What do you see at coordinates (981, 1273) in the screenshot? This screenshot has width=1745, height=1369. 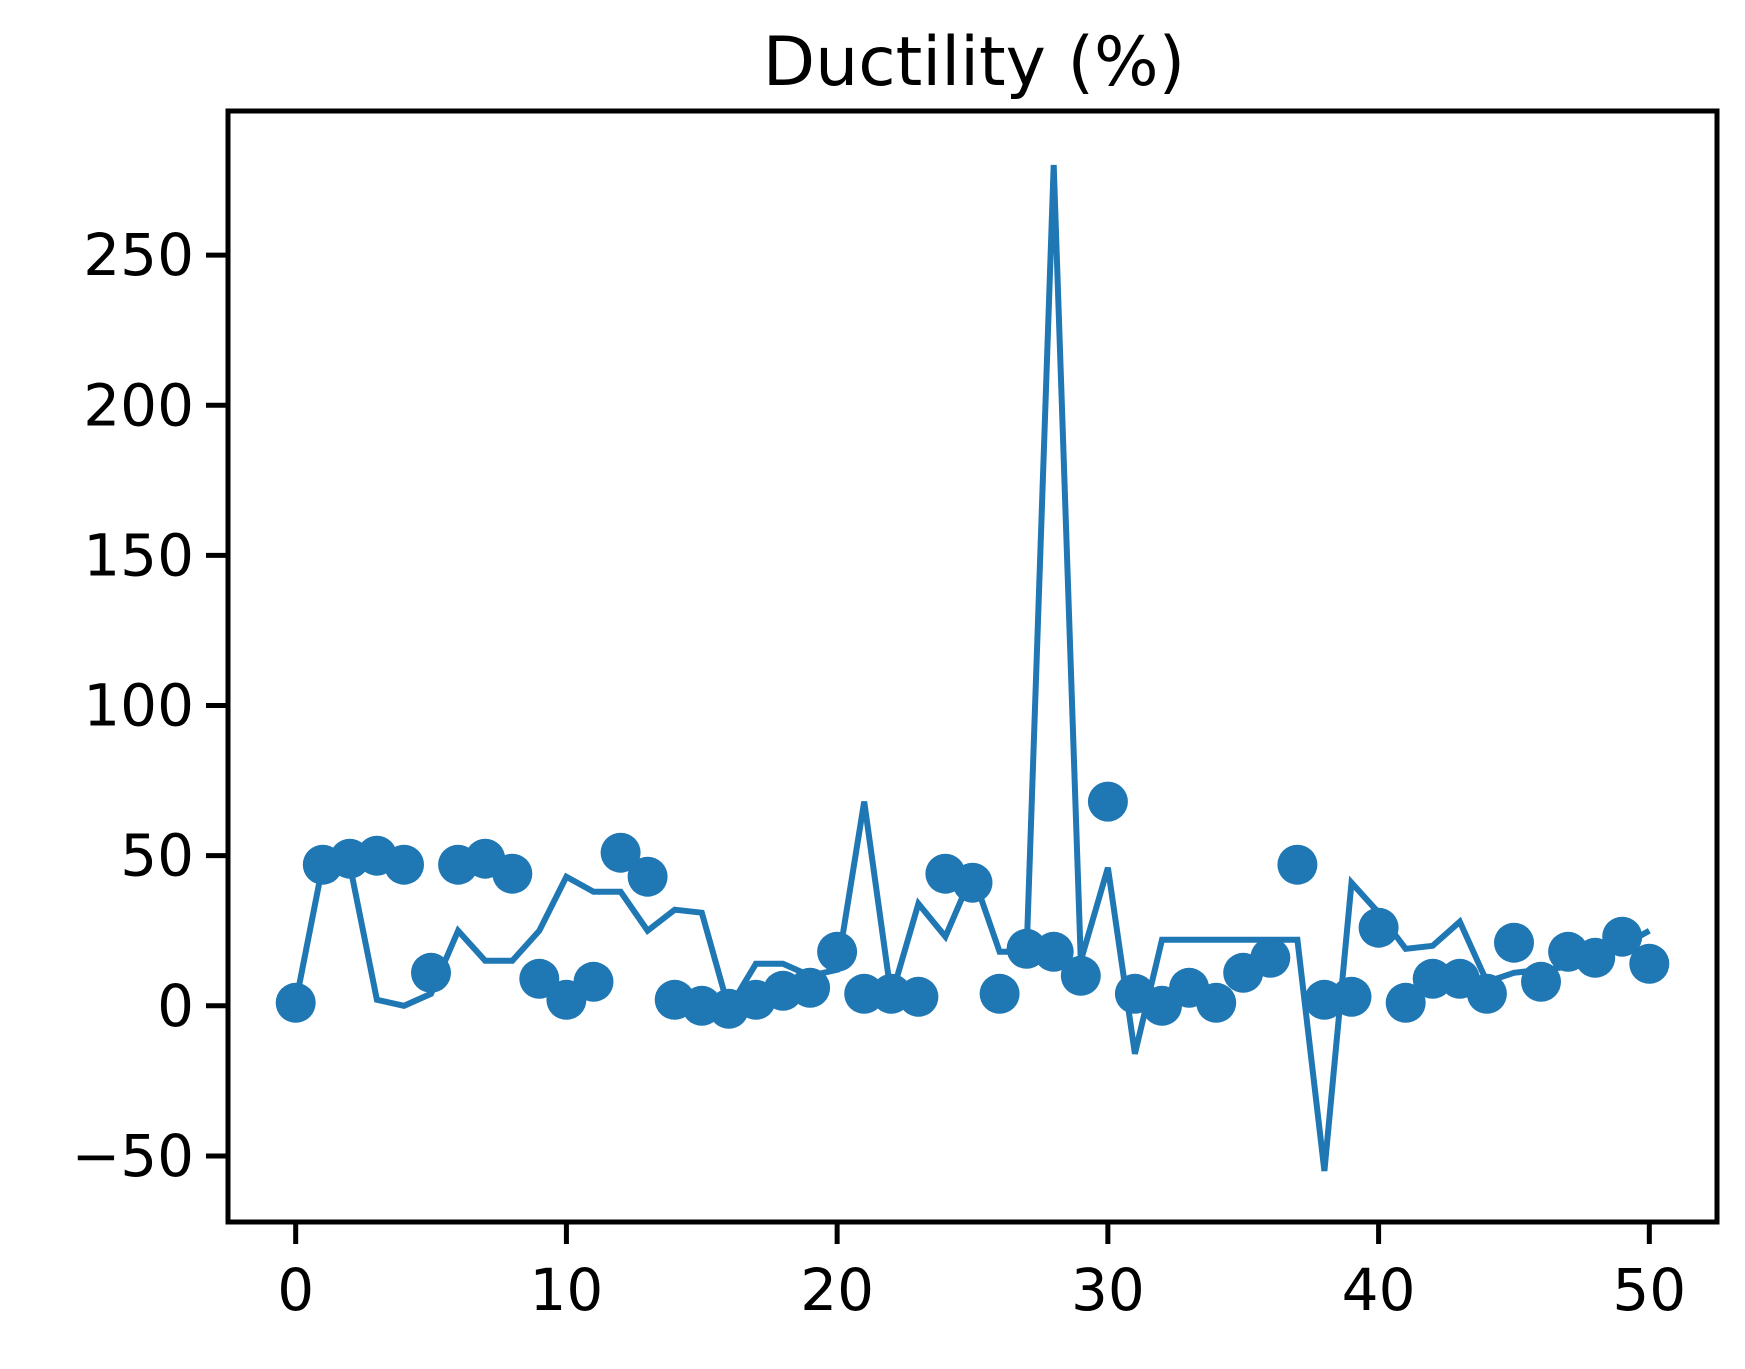 I see `x-axis: 0 10 20 30 40 50` at bounding box center [981, 1273].